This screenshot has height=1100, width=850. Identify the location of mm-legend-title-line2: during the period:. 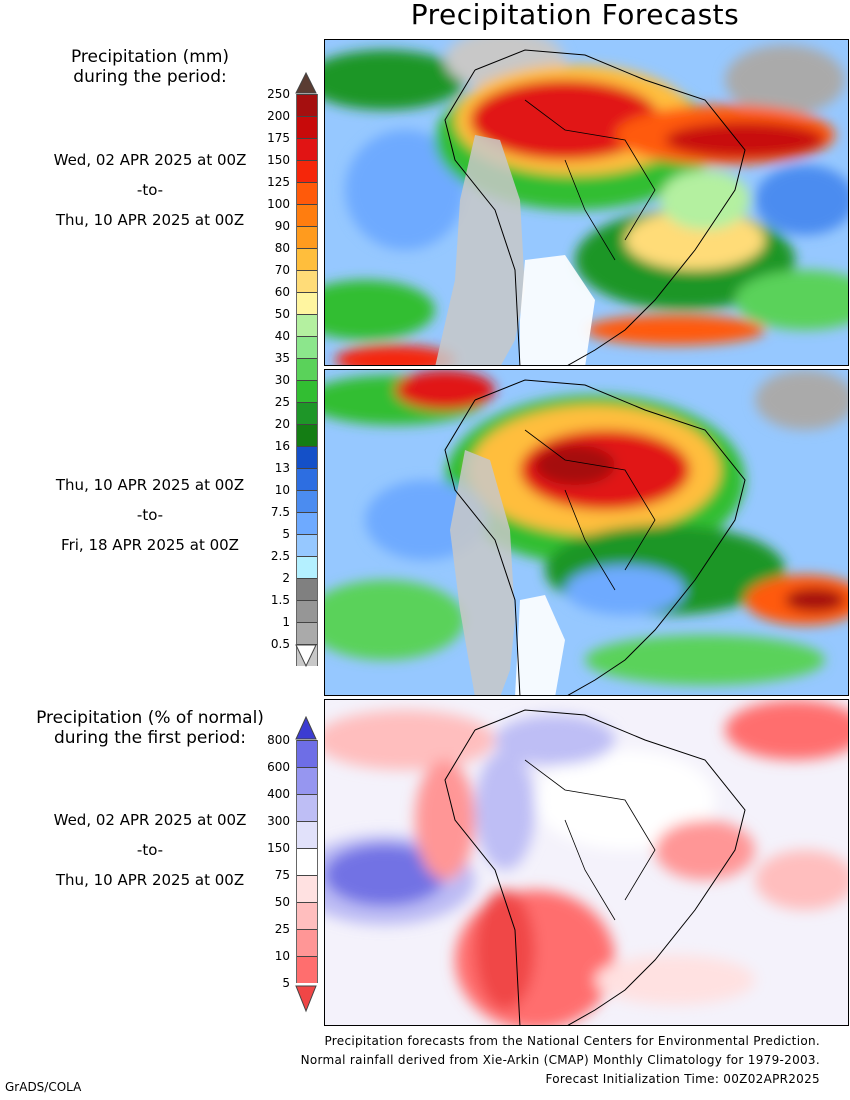
(150, 77).